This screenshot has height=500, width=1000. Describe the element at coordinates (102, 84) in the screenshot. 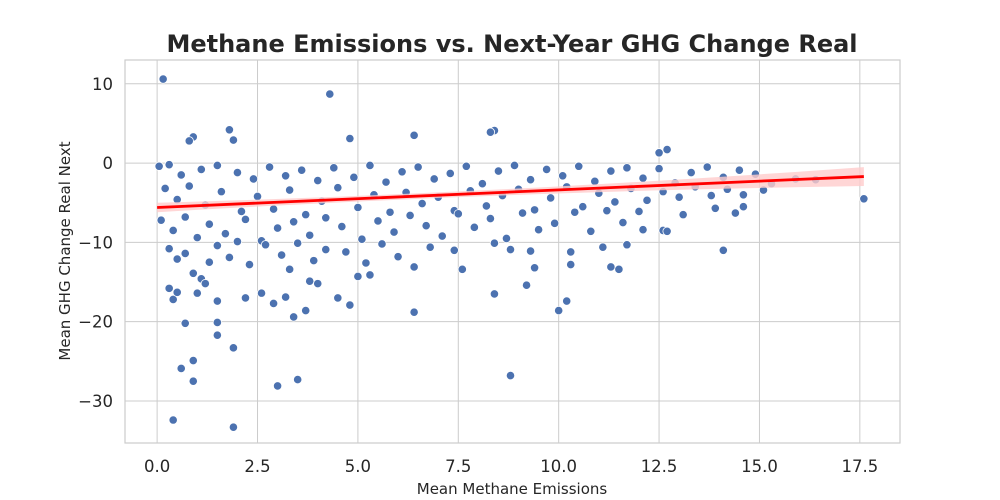

I see `y-tick-label: 10` at that location.